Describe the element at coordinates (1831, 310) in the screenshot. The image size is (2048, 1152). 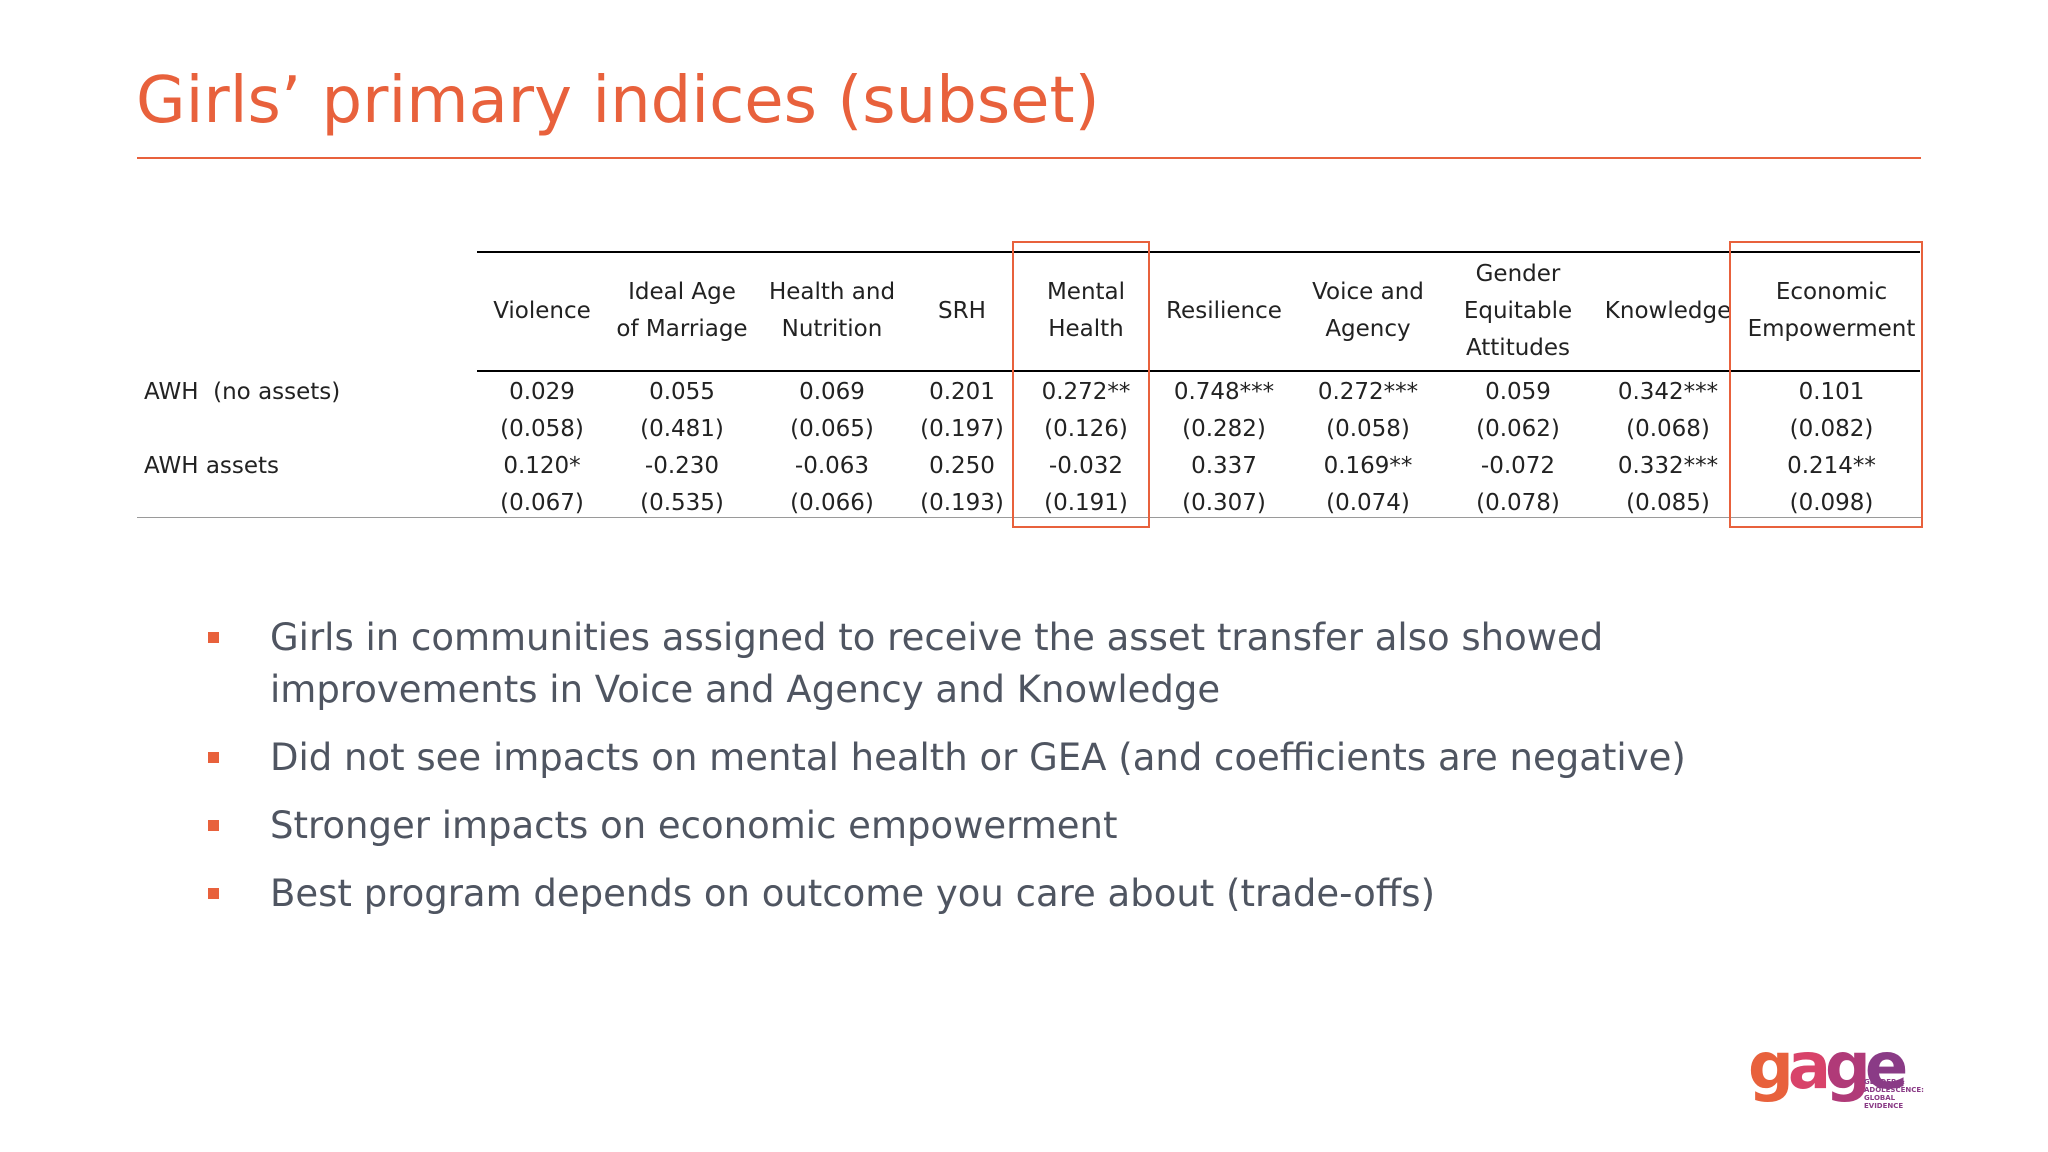
I see `col-header-economic-empowerment: Economic Empowerment` at that location.